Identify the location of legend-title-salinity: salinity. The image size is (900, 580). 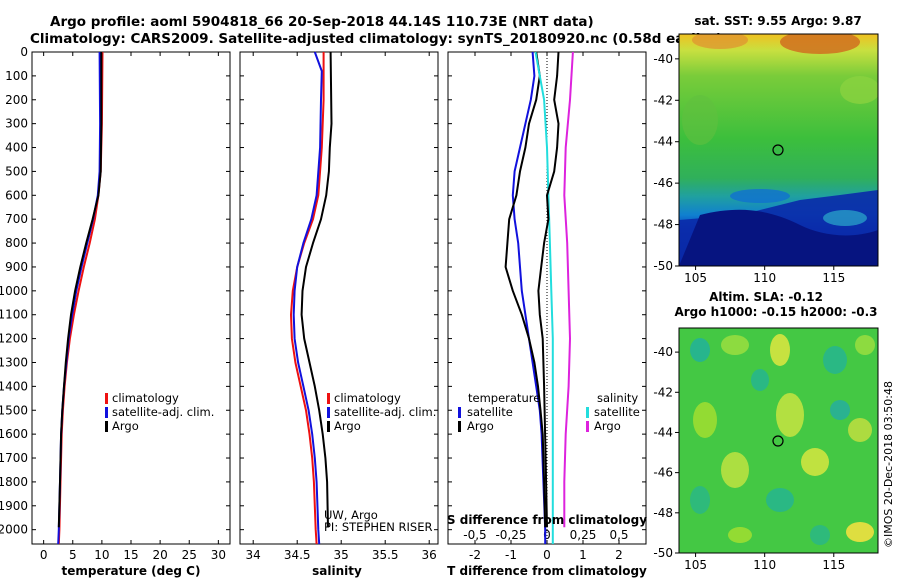
(617, 398).